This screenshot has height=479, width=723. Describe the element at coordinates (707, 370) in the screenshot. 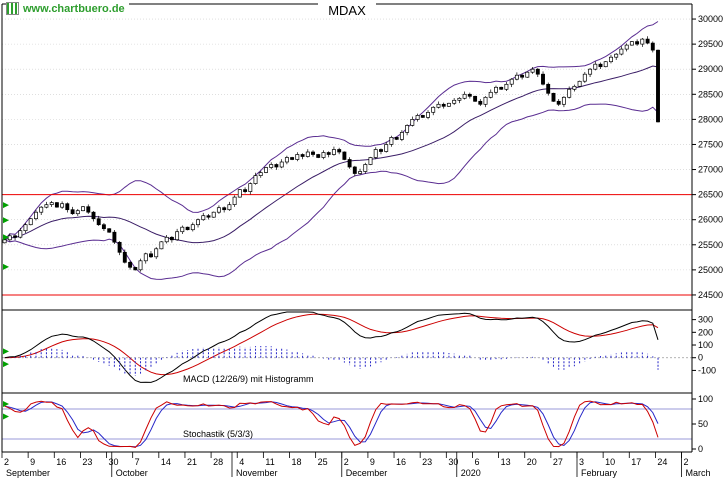

I see `y-axis-tick-label: -100` at that location.